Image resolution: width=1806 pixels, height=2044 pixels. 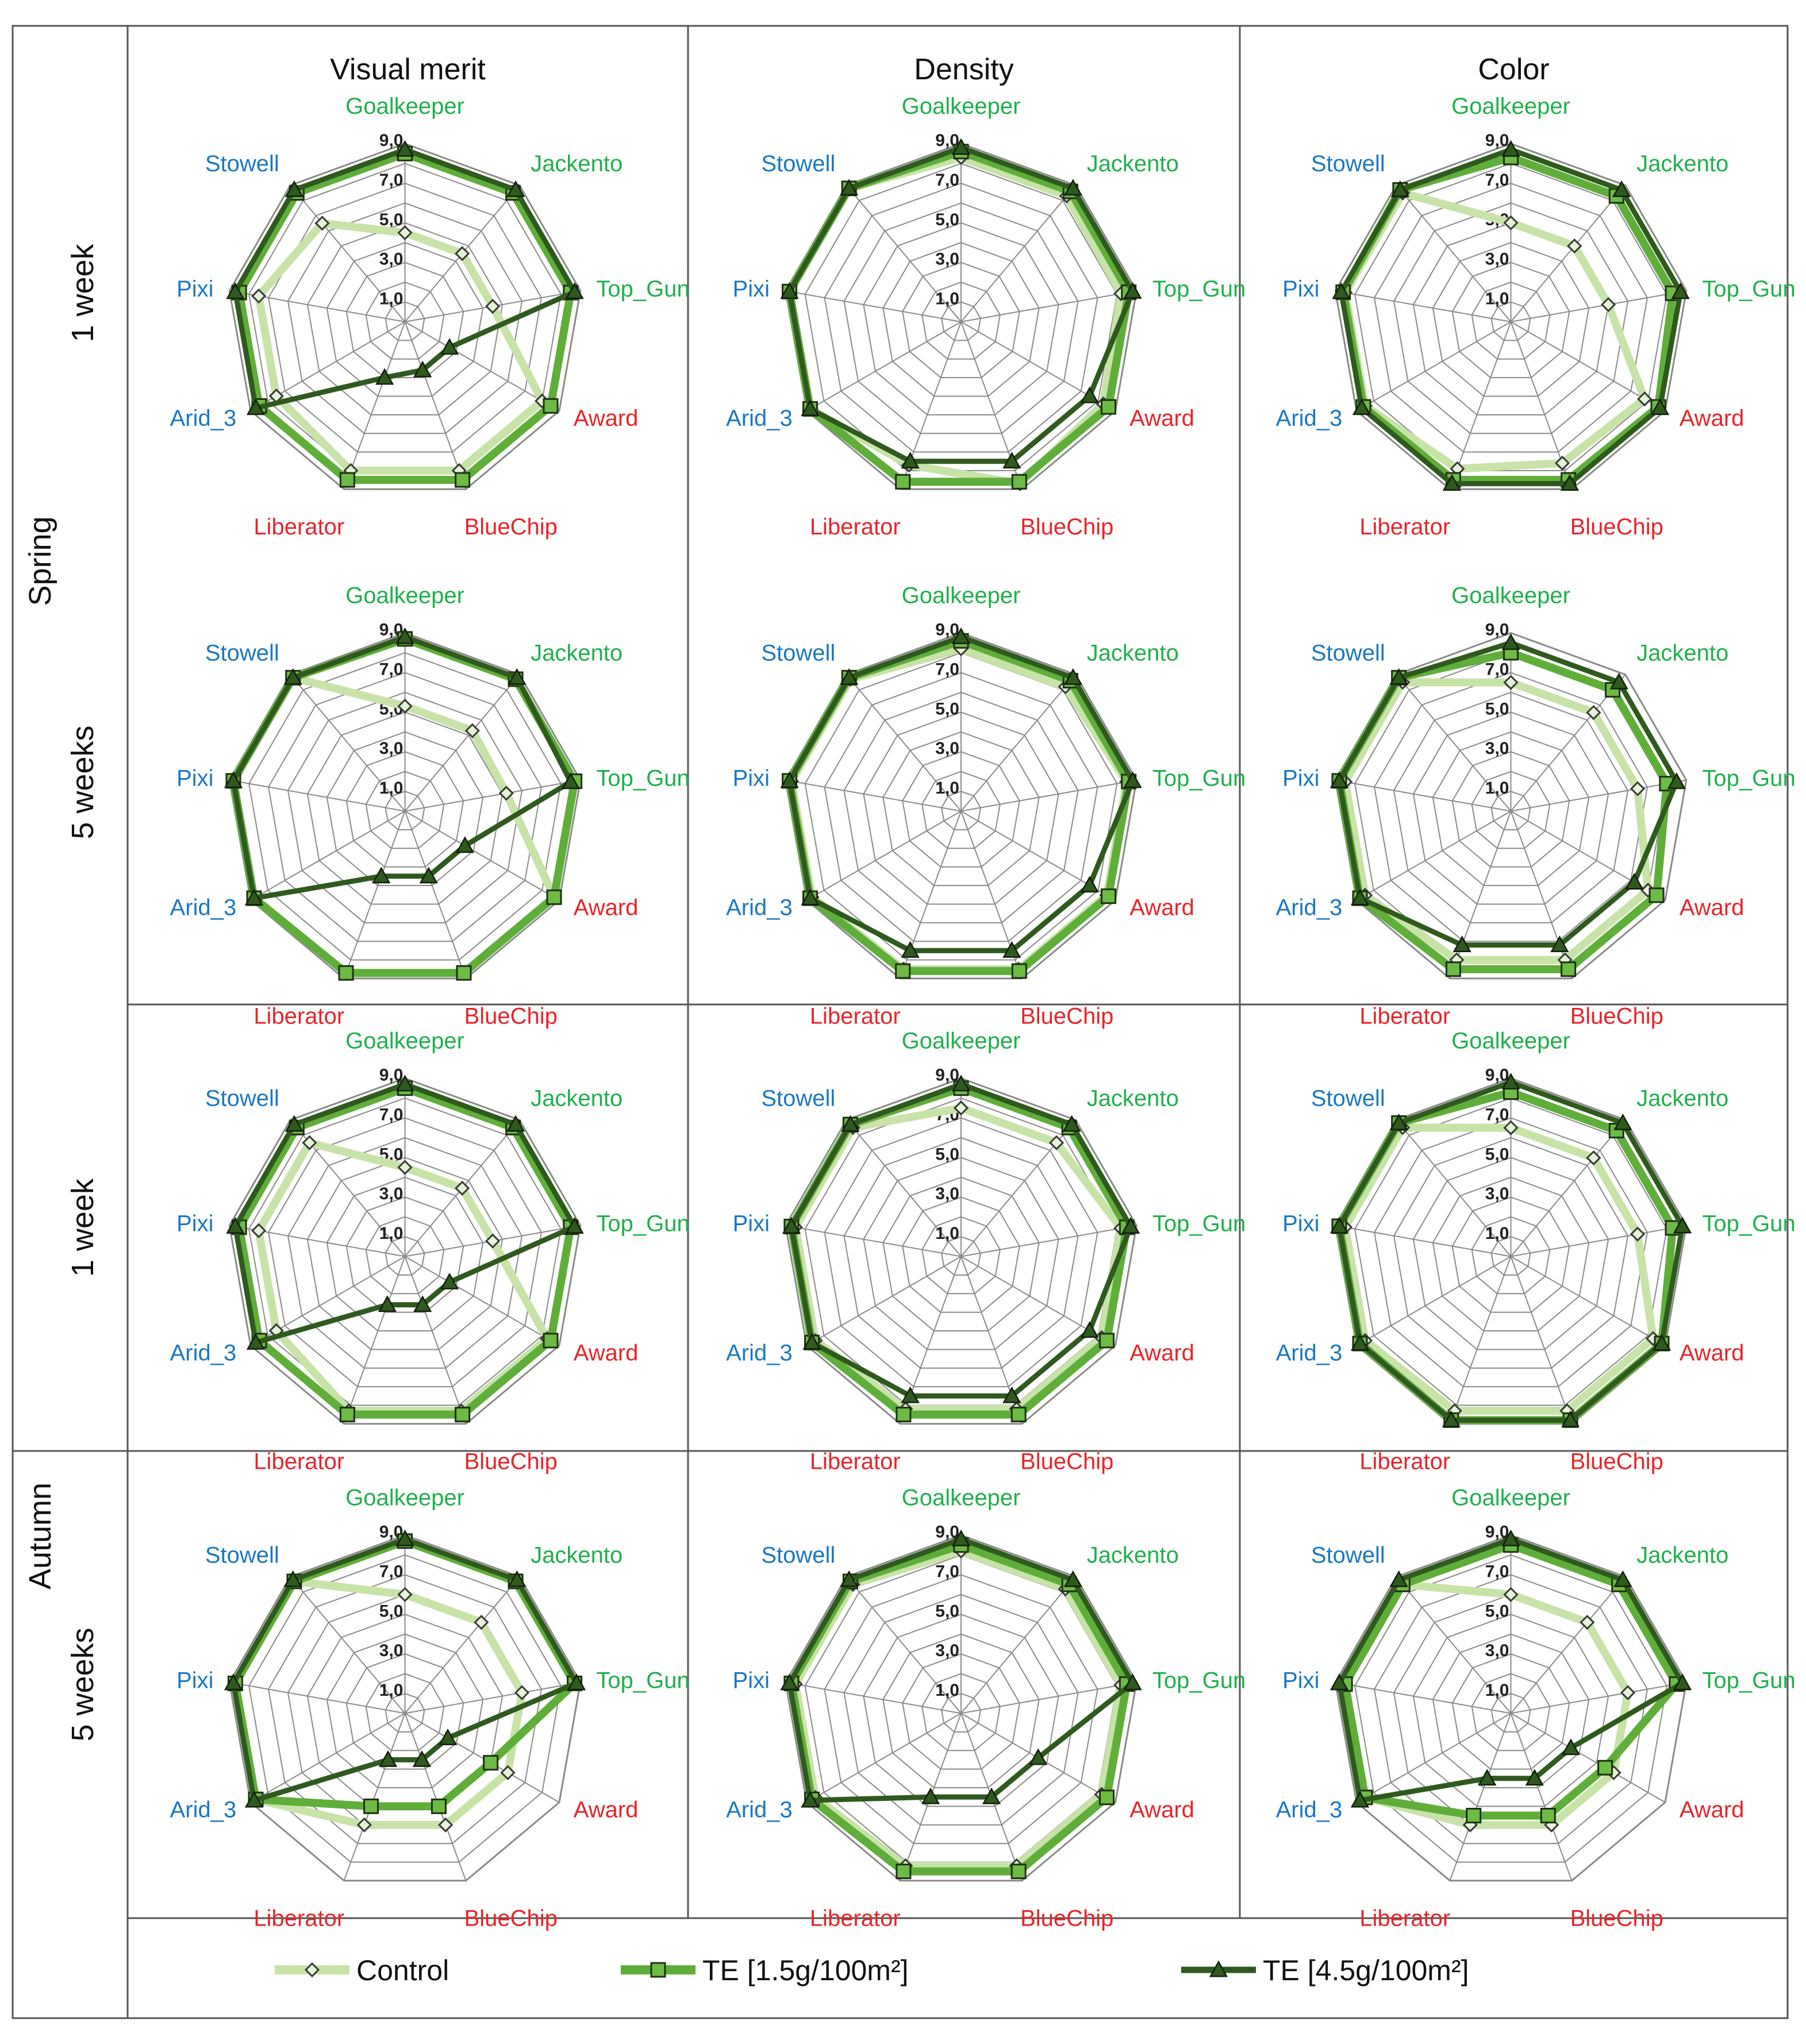 I want to click on legend: Control TE [1.5g/100m²] TE [4.5g/100m²], so click(x=872, y=1970).